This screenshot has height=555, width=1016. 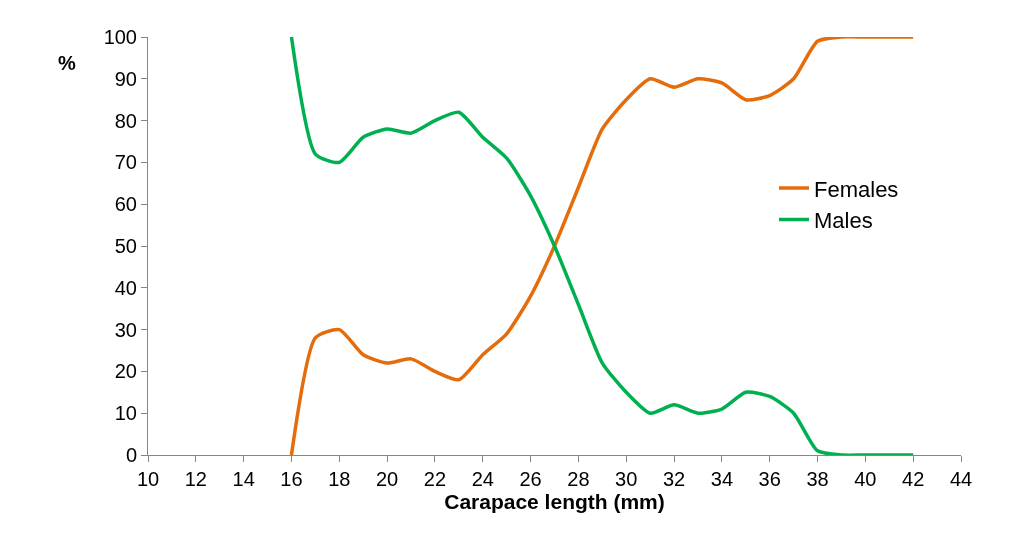 I want to click on x-tick-label: 20, so click(x=387, y=479).